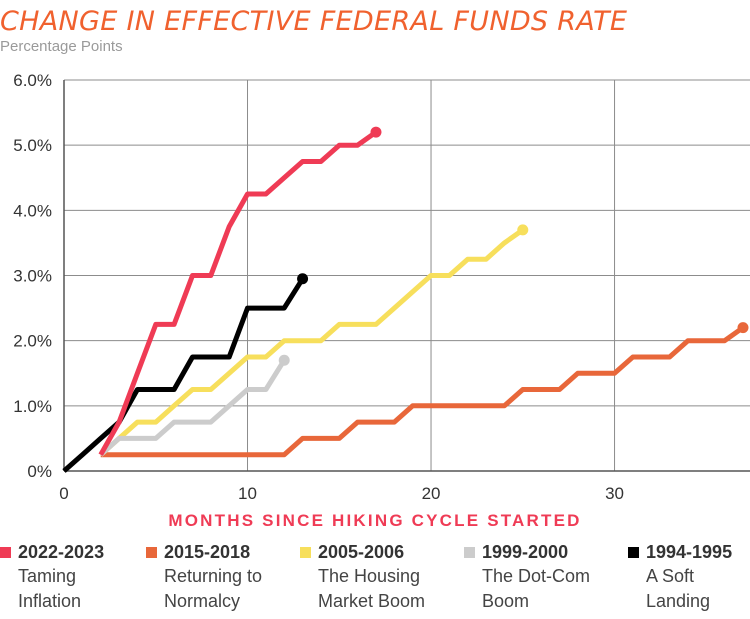 The image size is (750, 619). What do you see at coordinates (32, 145) in the screenshot?
I see `y-tick-label: 5.0%` at bounding box center [32, 145].